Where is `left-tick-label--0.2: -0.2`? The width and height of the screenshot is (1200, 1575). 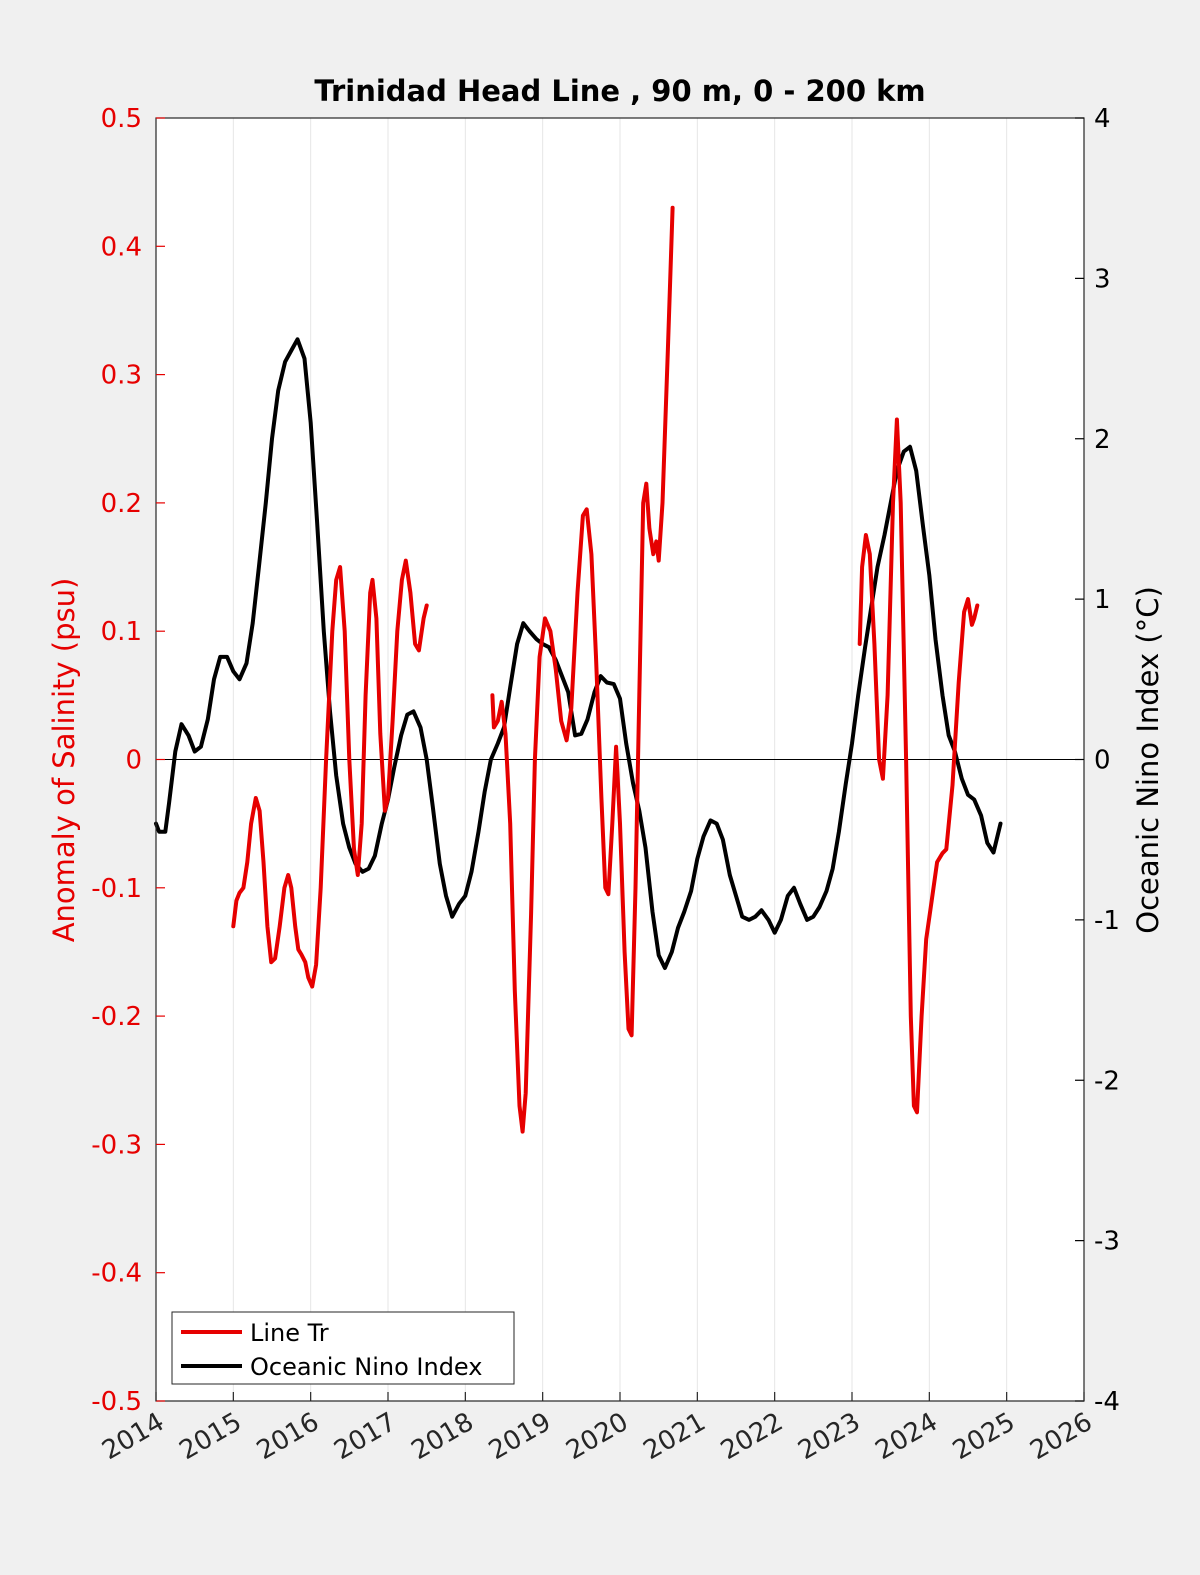
left-tick-label--0.2: -0.2 is located at coordinates (116, 1017).